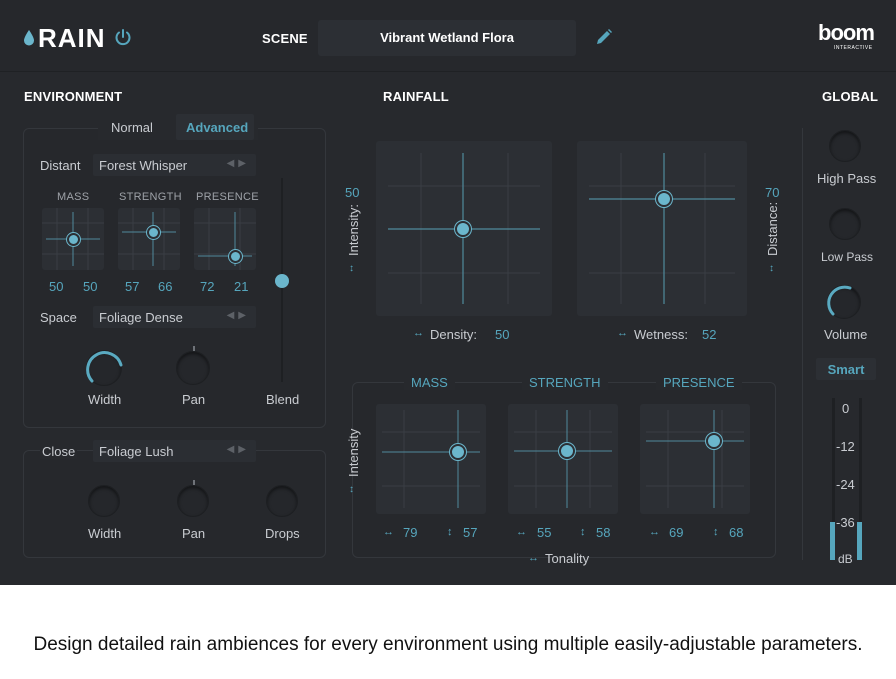  What do you see at coordinates (661, 334) in the screenshot?
I see `wetness-label: Wetness:` at bounding box center [661, 334].